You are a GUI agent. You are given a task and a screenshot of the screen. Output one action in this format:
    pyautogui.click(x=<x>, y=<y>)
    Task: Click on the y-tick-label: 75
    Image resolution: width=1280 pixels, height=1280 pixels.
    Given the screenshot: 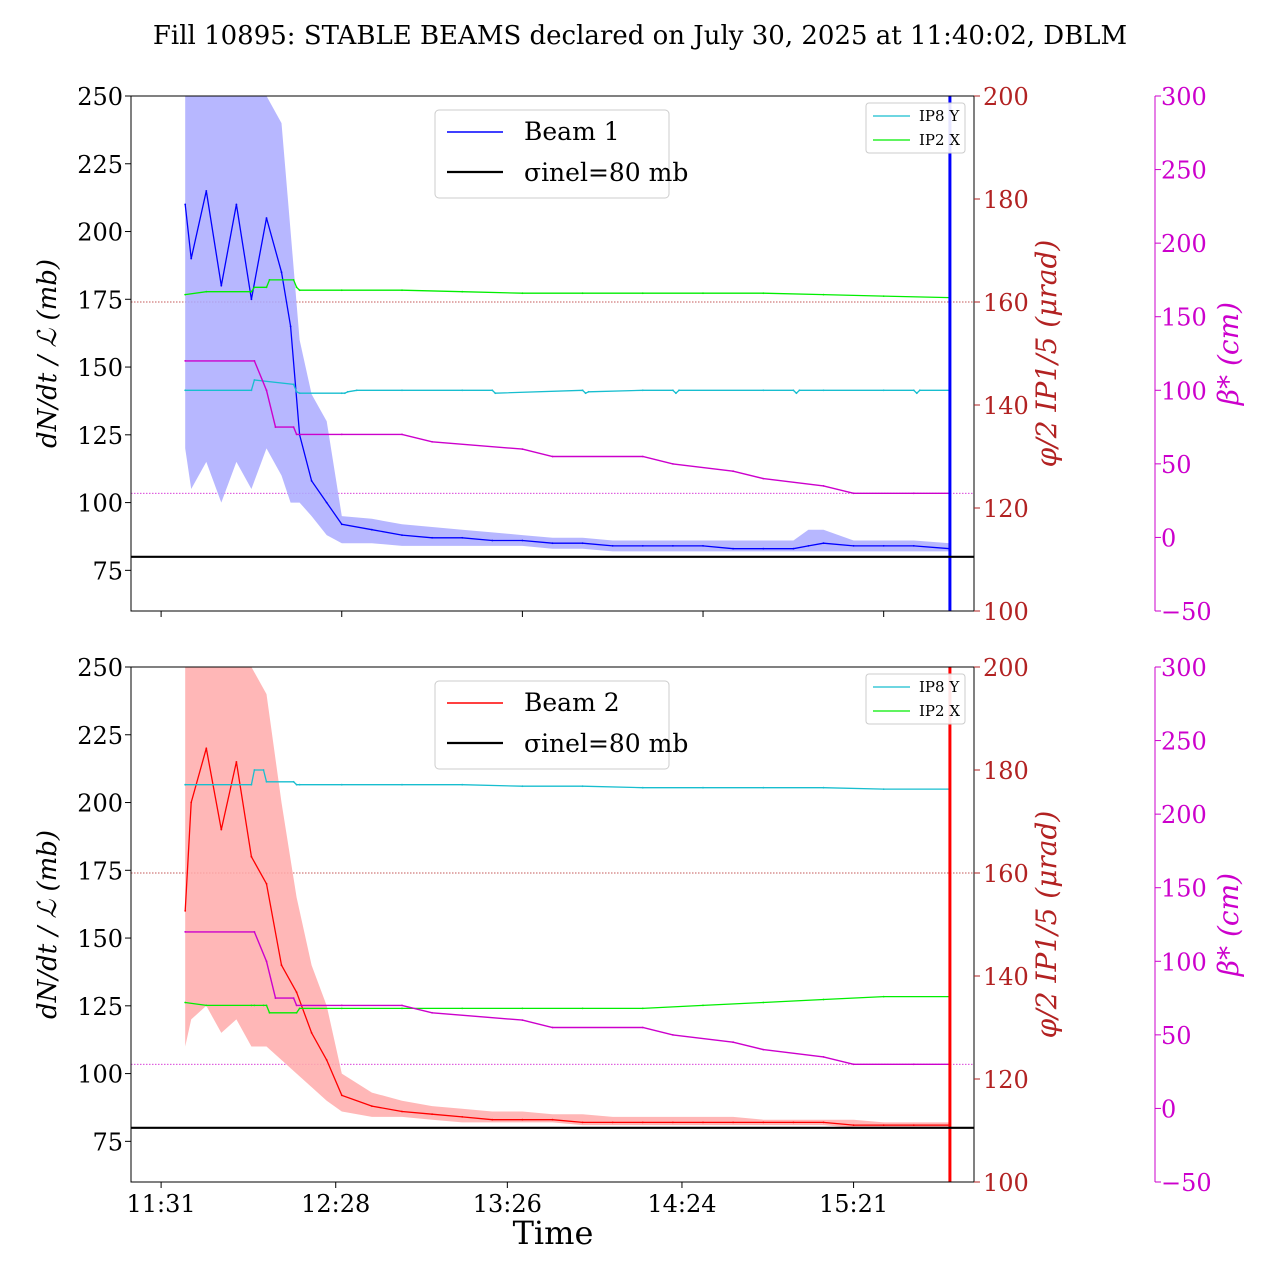 What is the action you would take?
    pyautogui.click(x=107, y=1142)
    